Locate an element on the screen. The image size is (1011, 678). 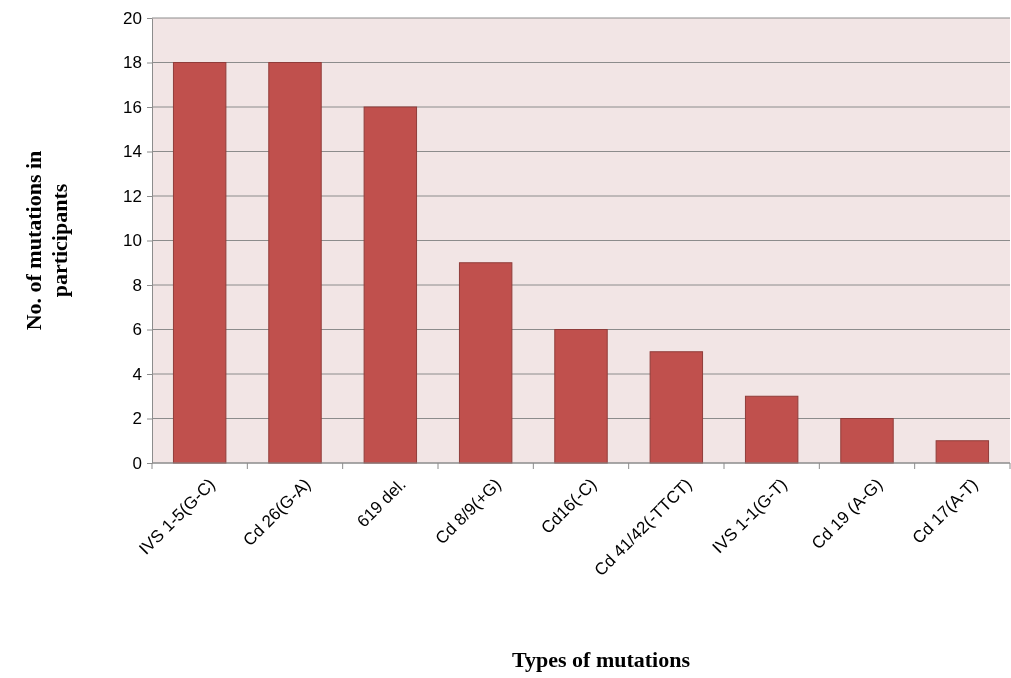
y-tick-label: 10 is located at coordinates (132, 241).